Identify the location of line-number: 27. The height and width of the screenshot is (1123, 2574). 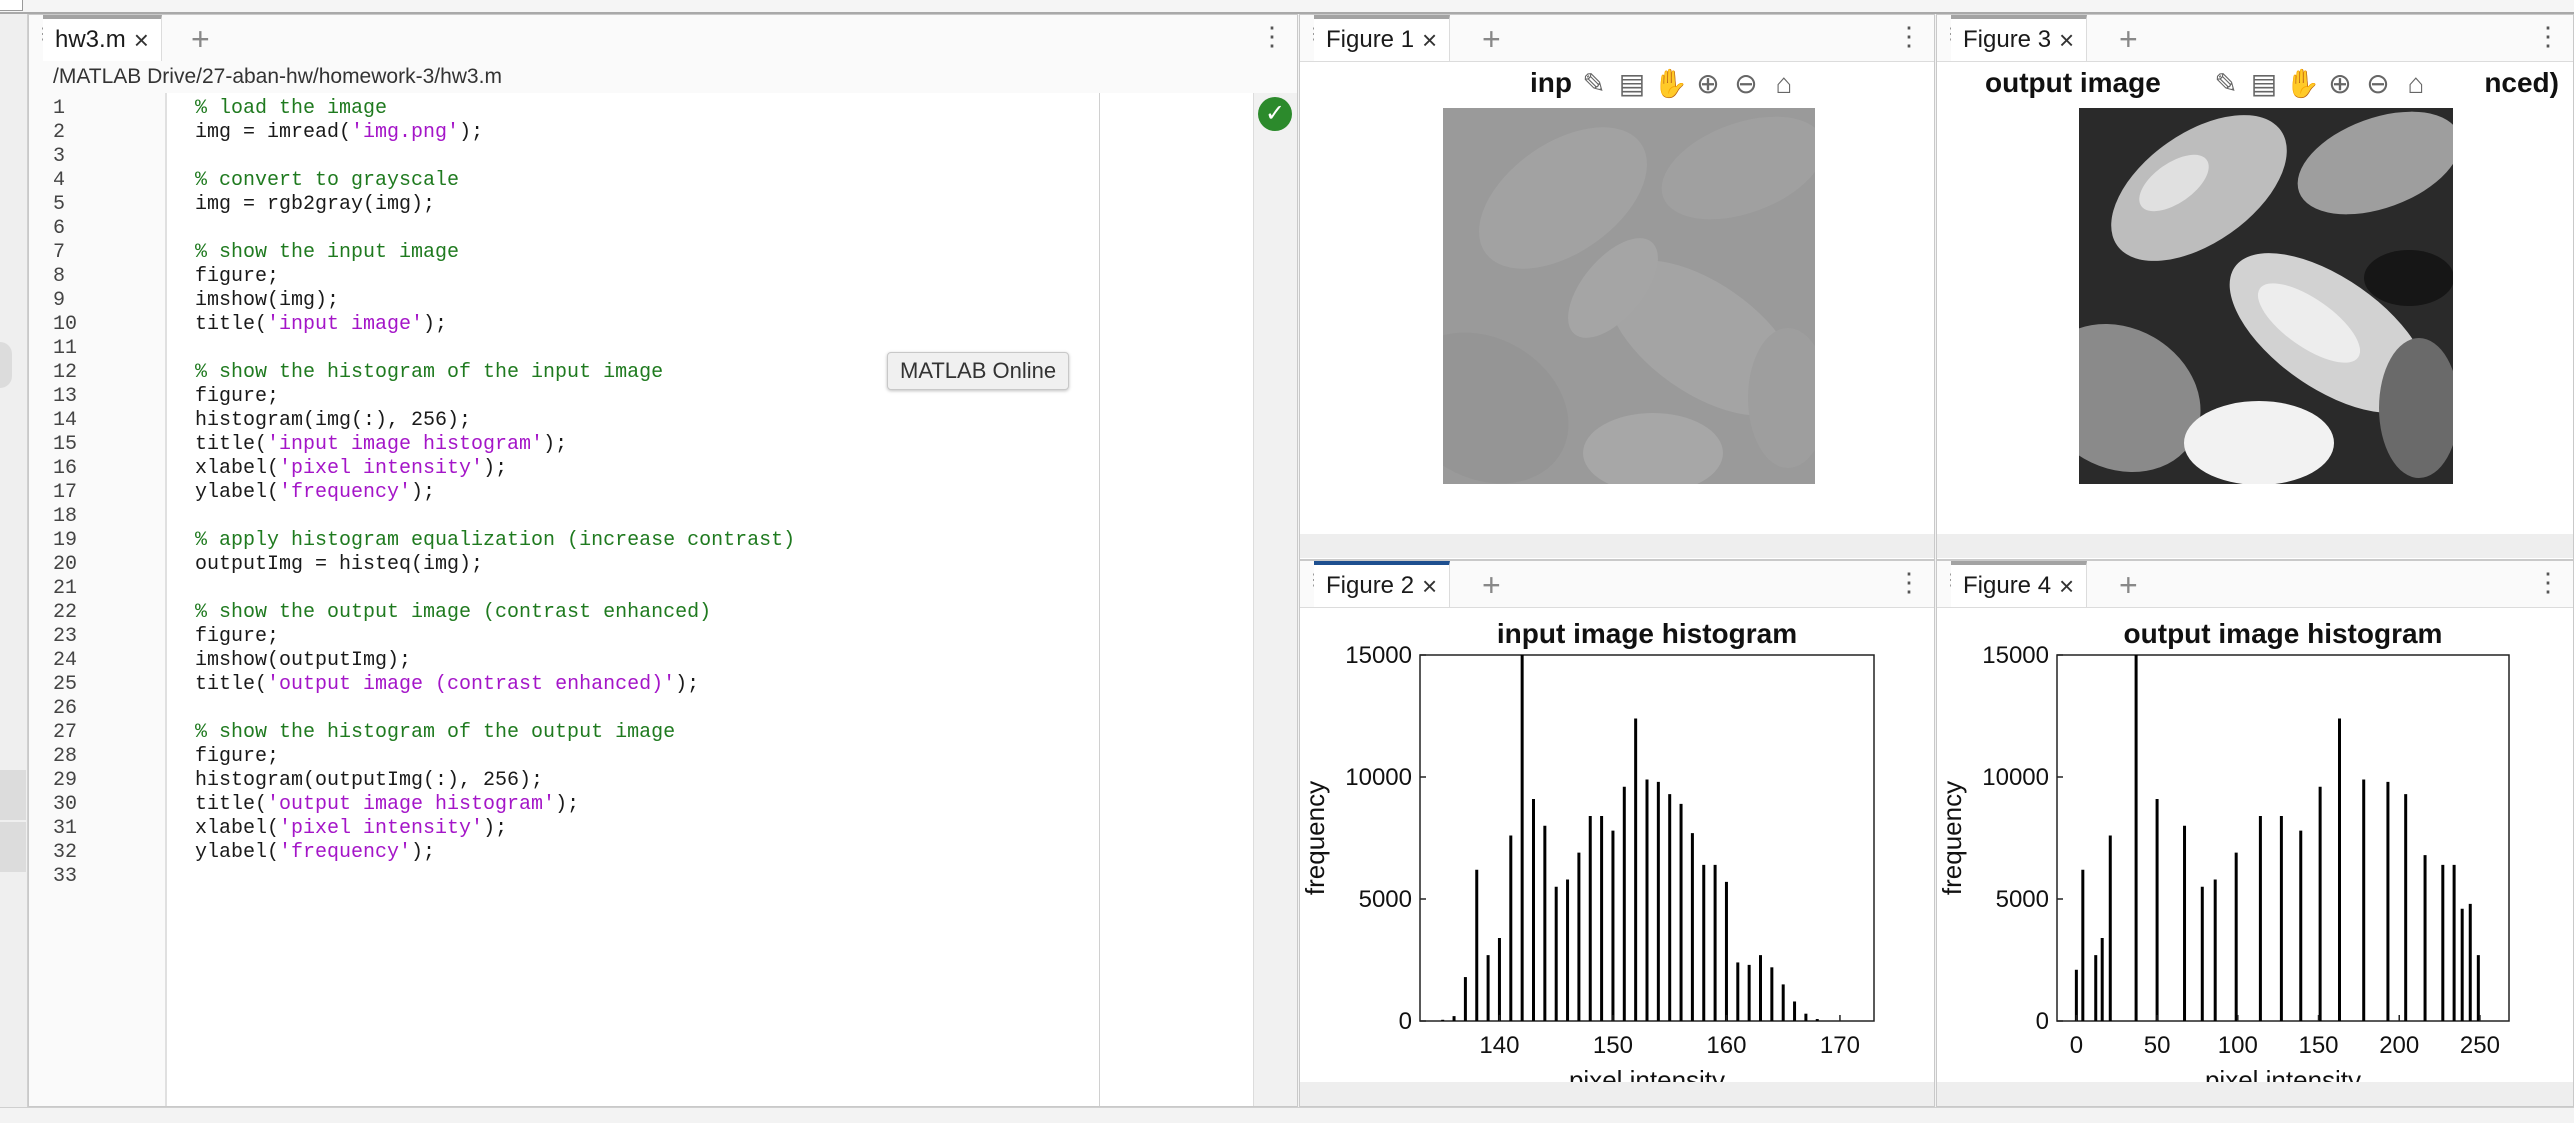
(65, 732).